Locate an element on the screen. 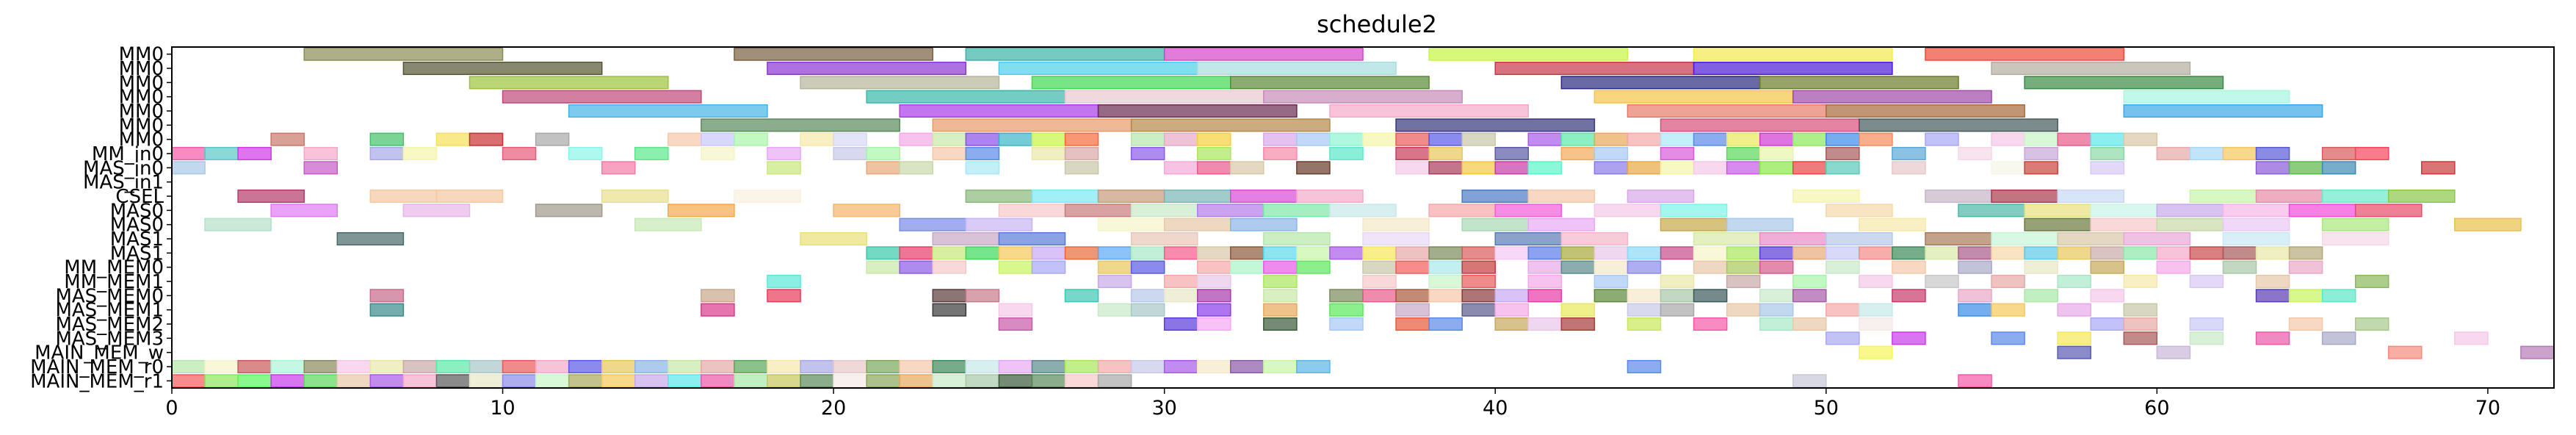  y-tick-label: MM0 is located at coordinates (141, 126).